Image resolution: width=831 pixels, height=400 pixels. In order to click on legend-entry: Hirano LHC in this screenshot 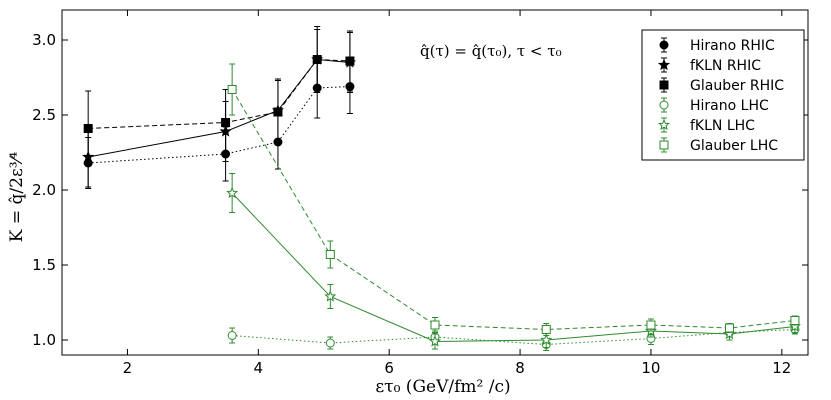, I will do `click(714, 105)`.